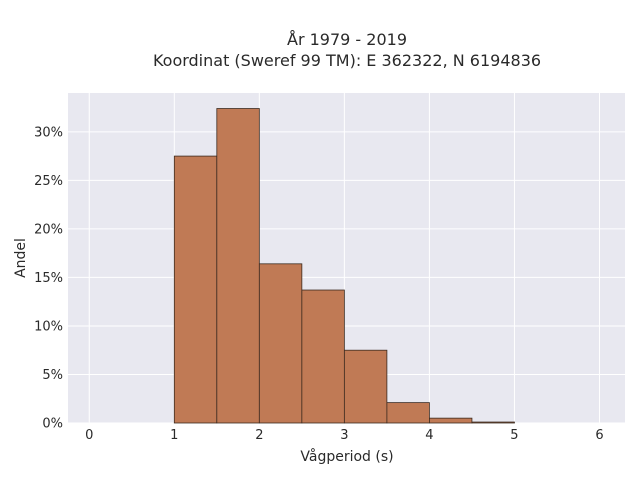  I want to click on x-tick-labels: 0 1 2 3 4 5 6, so click(344, 435).